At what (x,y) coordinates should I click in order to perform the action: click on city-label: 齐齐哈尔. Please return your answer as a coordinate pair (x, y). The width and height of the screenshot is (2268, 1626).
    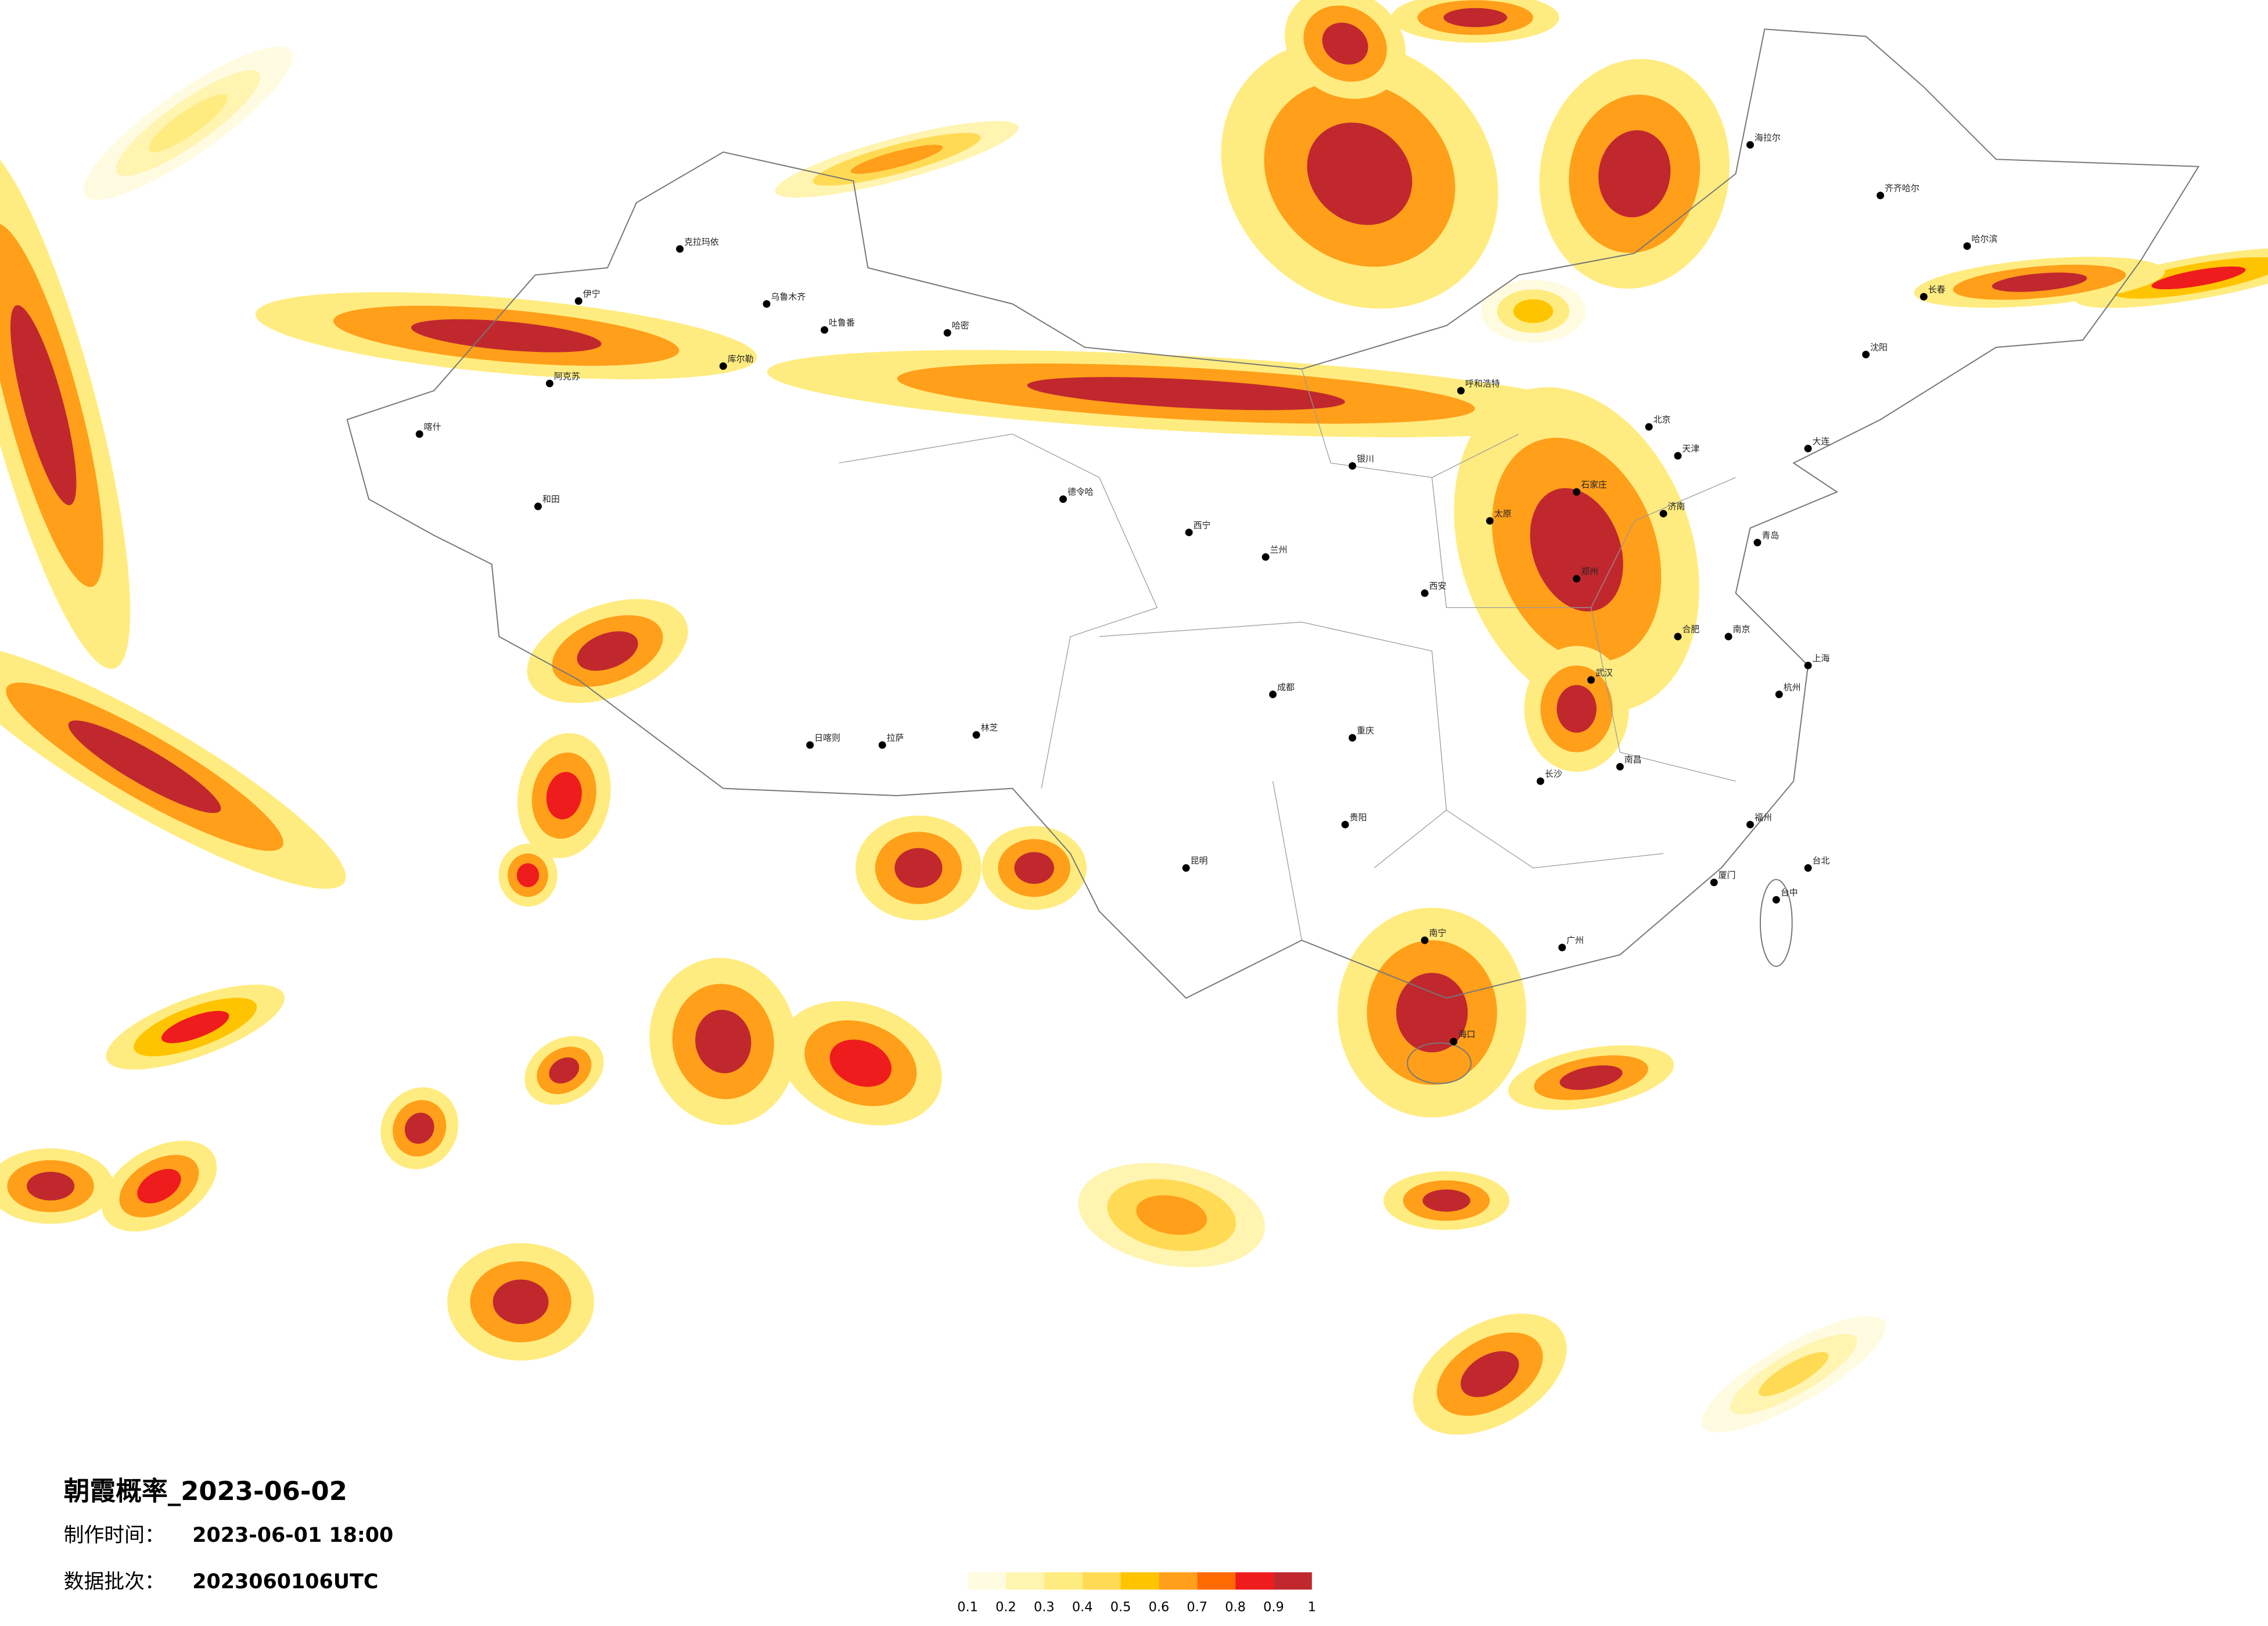
    Looking at the image, I should click on (1902, 188).